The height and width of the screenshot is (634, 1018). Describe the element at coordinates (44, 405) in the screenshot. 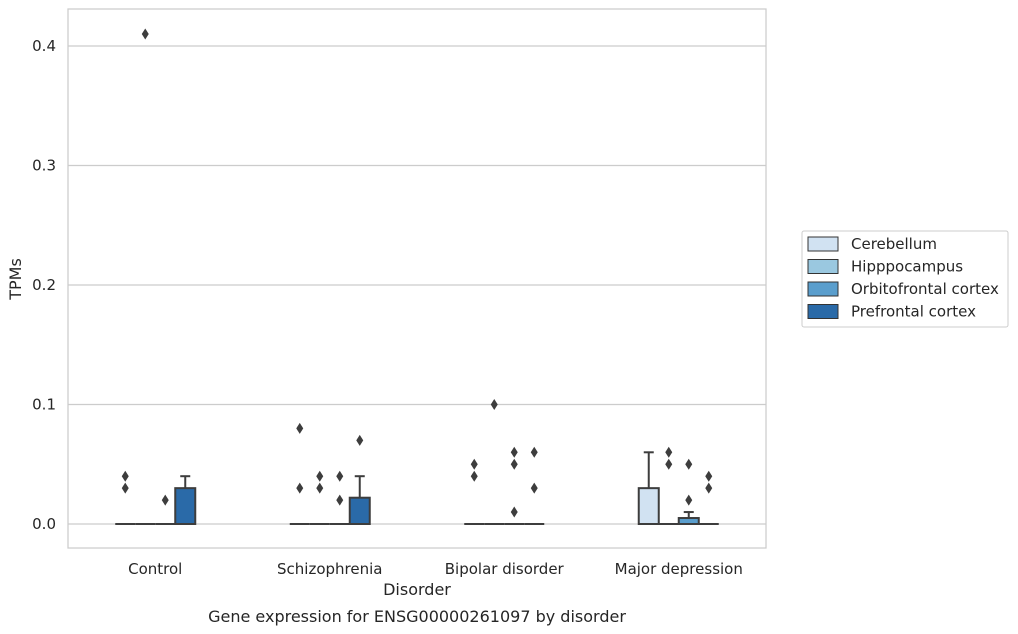

I see `y-tick-label: 0.1` at that location.